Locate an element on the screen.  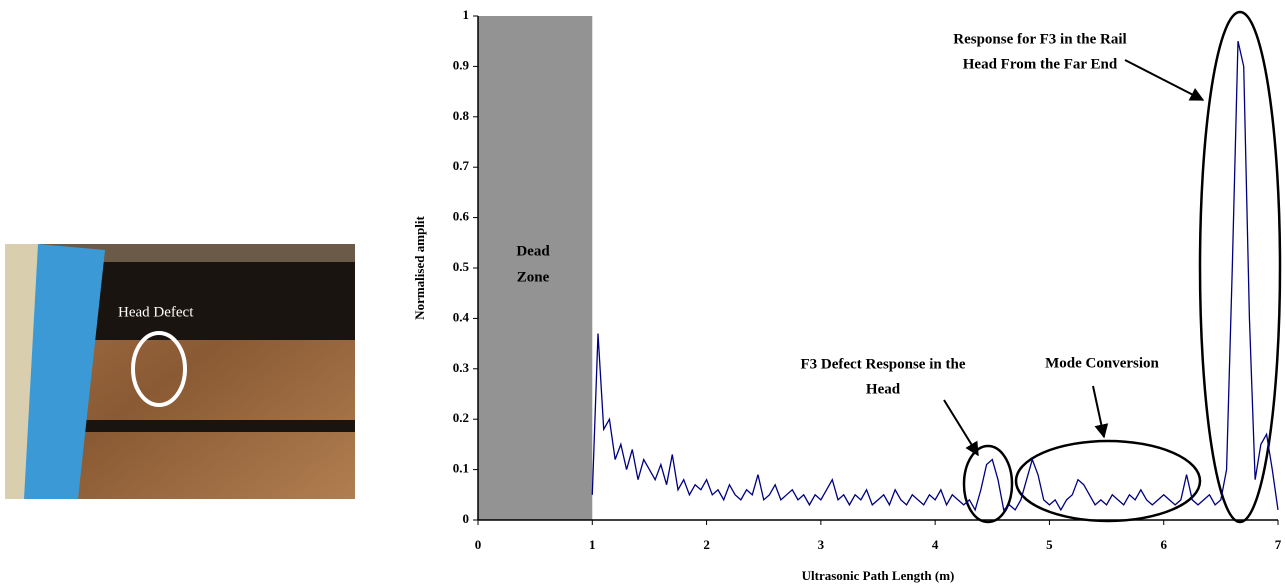
x-tick-label: 7 is located at coordinates (1278, 544).